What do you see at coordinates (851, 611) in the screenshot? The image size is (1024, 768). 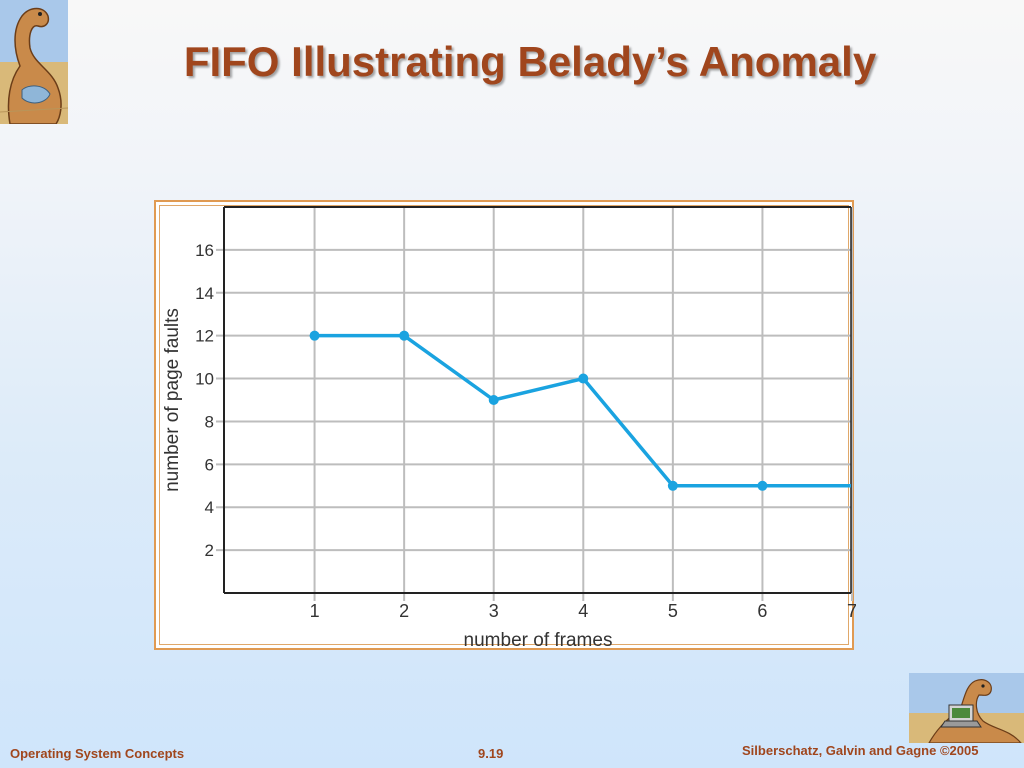 I see `x-tick-label: 7` at bounding box center [851, 611].